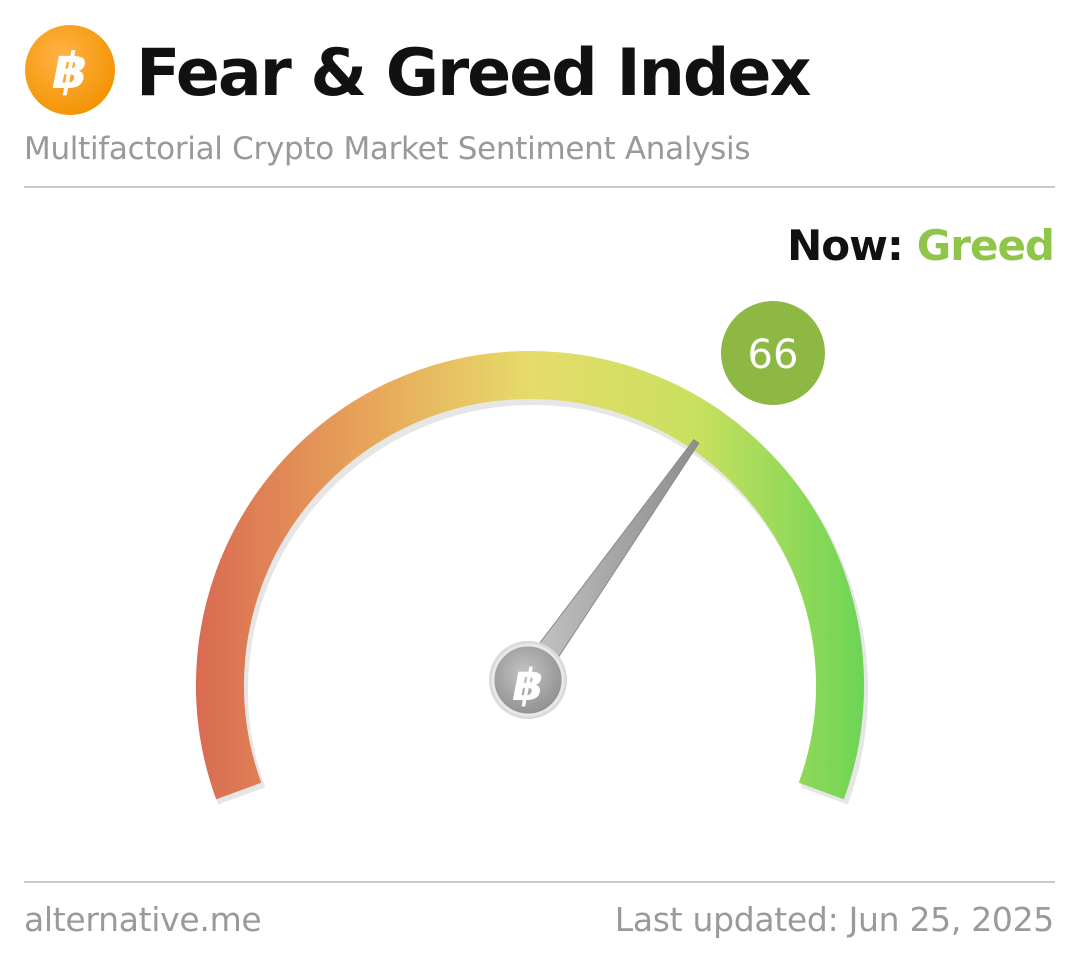 The height and width of the screenshot is (967, 1082). I want to click on index-value: 66, so click(773, 355).